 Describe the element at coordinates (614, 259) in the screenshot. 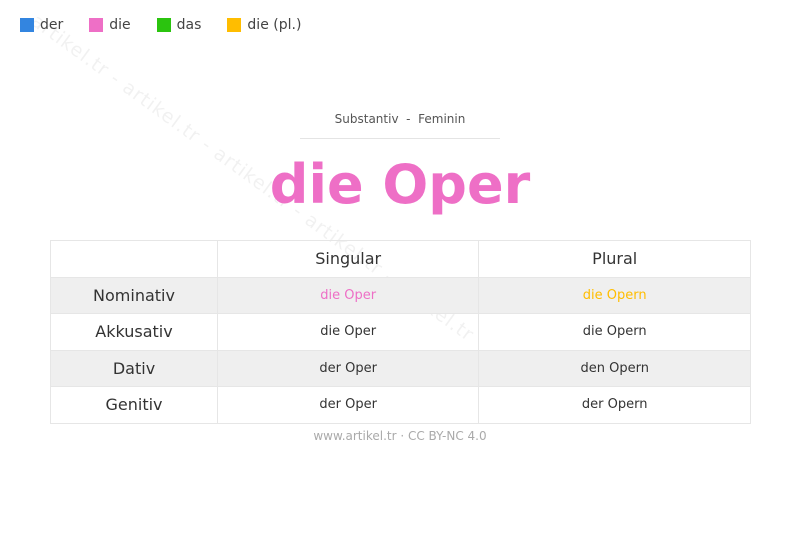

I see `column-header-plural: Plural` at that location.